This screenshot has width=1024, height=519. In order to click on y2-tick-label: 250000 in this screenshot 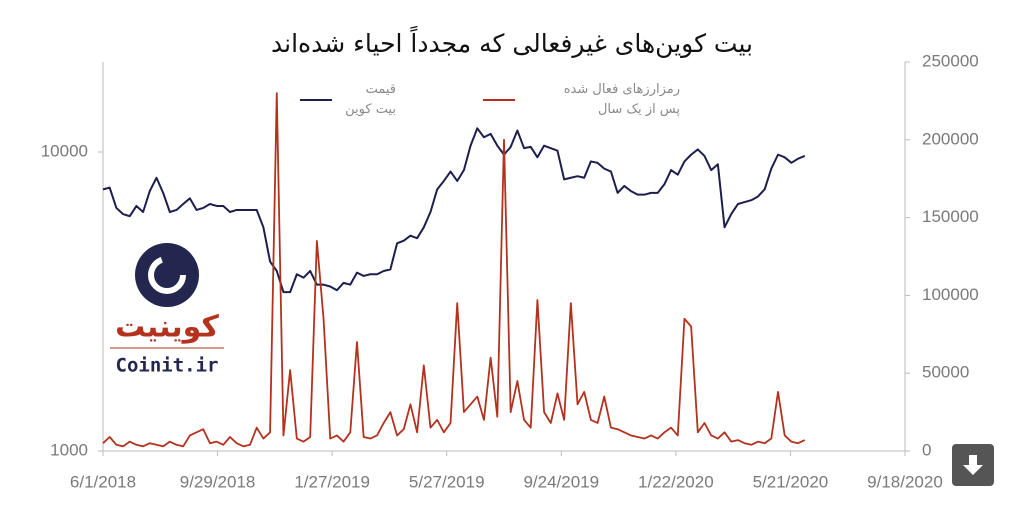, I will do `click(950, 60)`.